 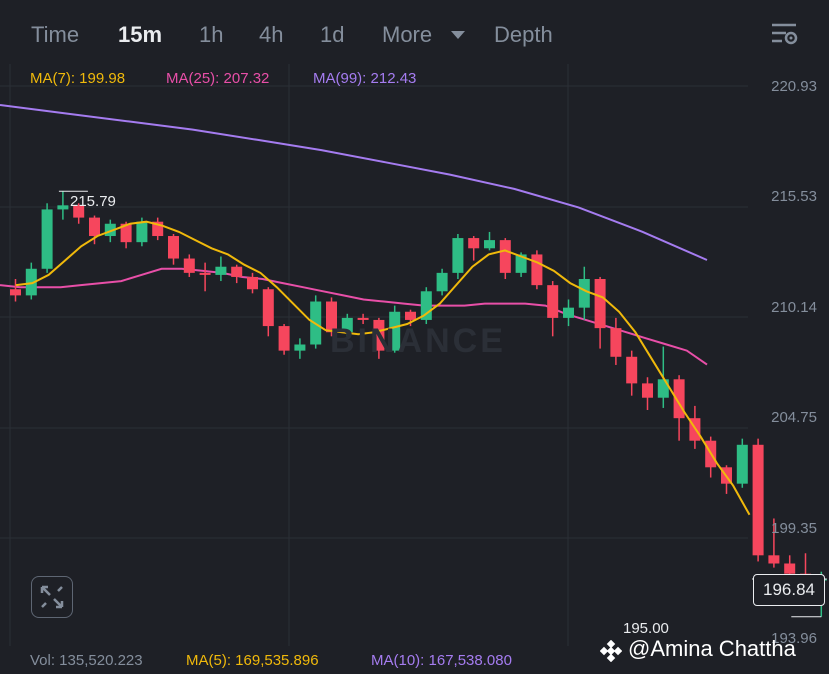 I want to click on ma99-legend: MA(99): 212.43, so click(x=365, y=78).